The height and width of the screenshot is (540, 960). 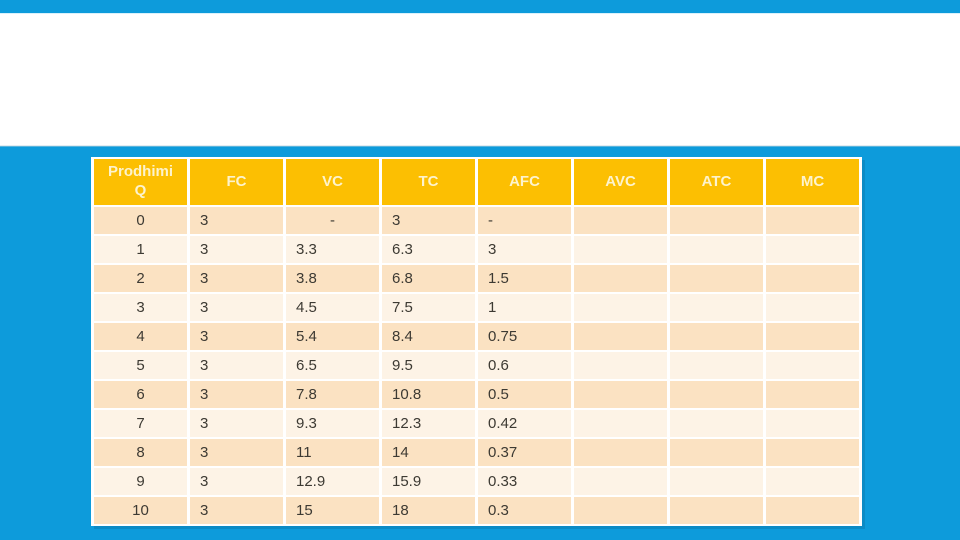 I want to click on table-cell: 12.3, so click(x=428, y=423).